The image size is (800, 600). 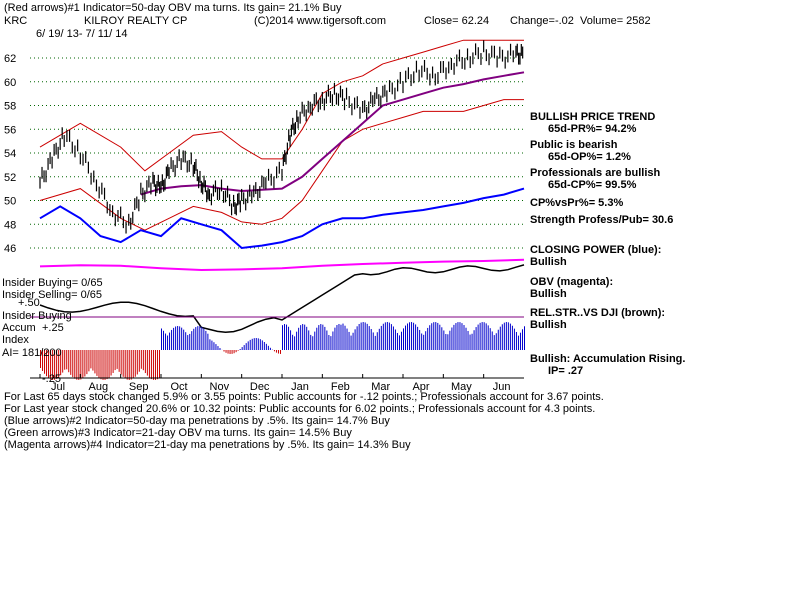 I want to click on y-tick-label: 54, so click(x=10, y=154).